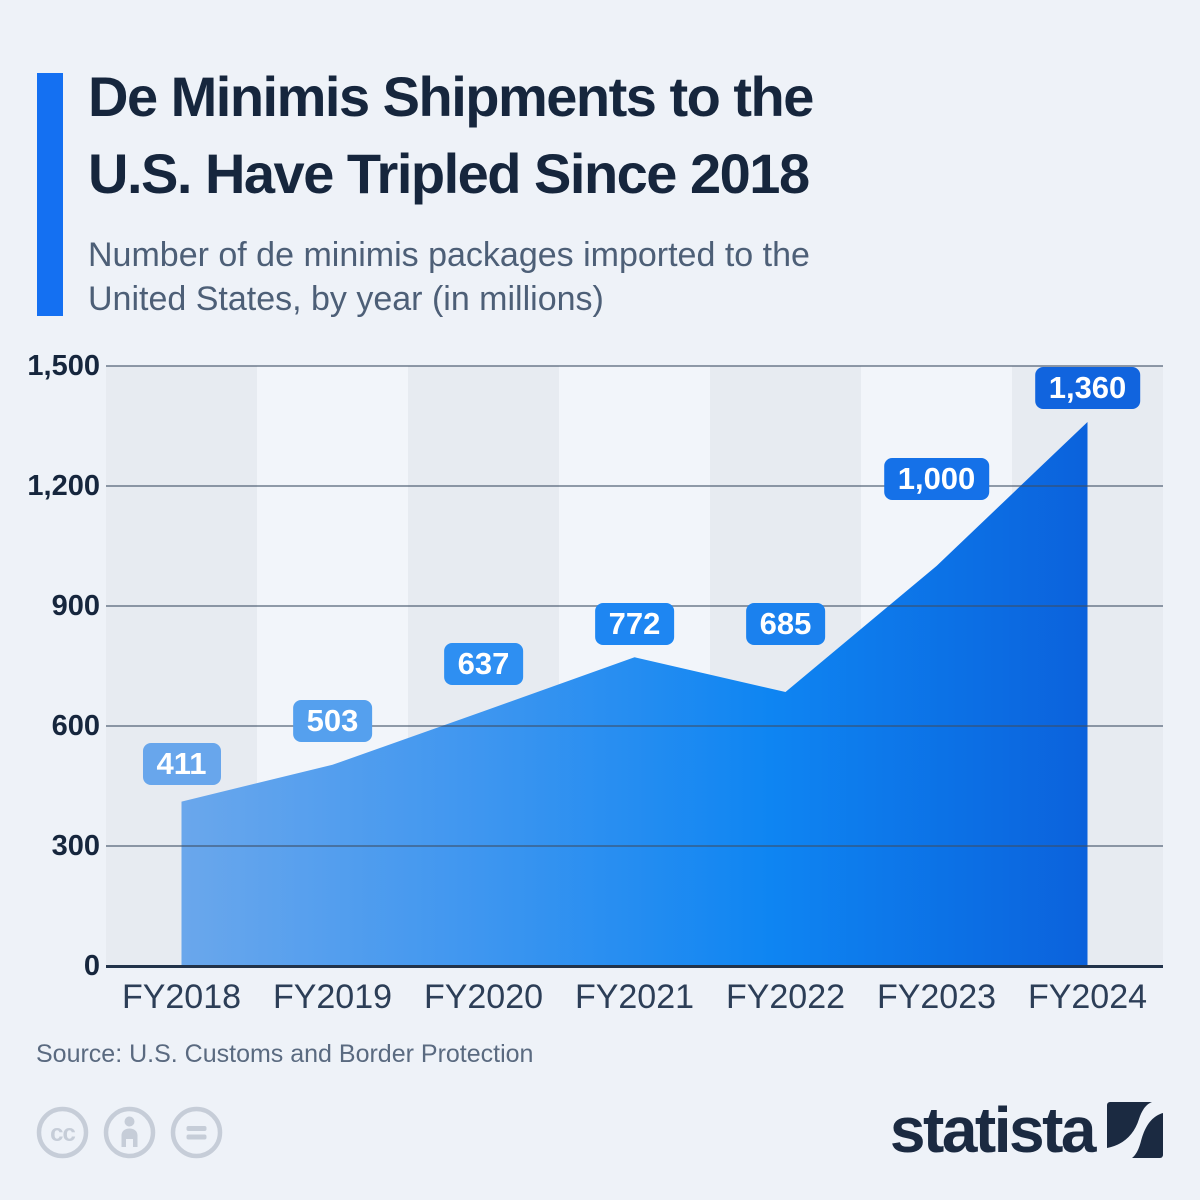 The height and width of the screenshot is (1200, 1200). What do you see at coordinates (993, 1130) in the screenshot?
I see `statista-logo-text: statista` at bounding box center [993, 1130].